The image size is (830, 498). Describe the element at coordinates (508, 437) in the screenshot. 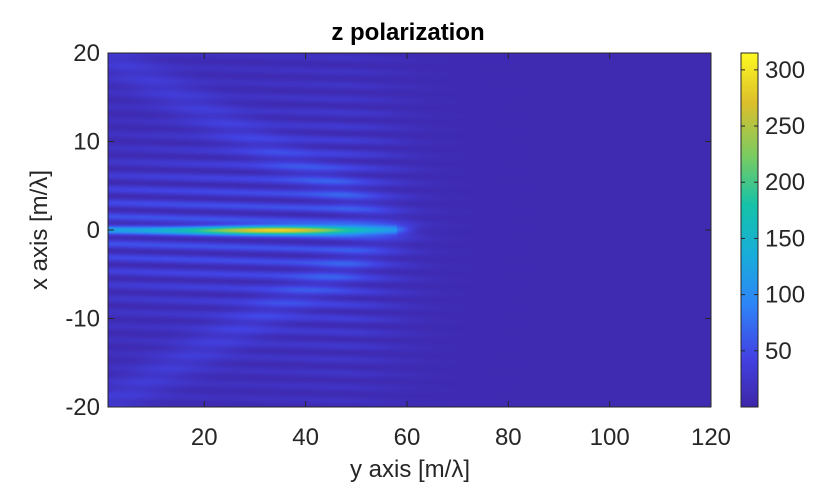

I see `x-tick-label: 80` at that location.